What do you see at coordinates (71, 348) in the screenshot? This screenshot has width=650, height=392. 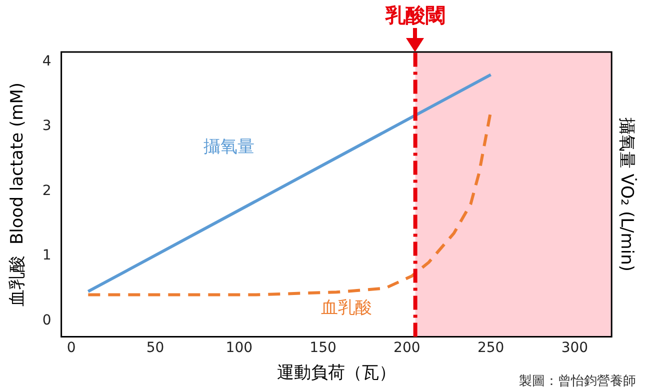 I see `x-tick-label: 0` at bounding box center [71, 348].